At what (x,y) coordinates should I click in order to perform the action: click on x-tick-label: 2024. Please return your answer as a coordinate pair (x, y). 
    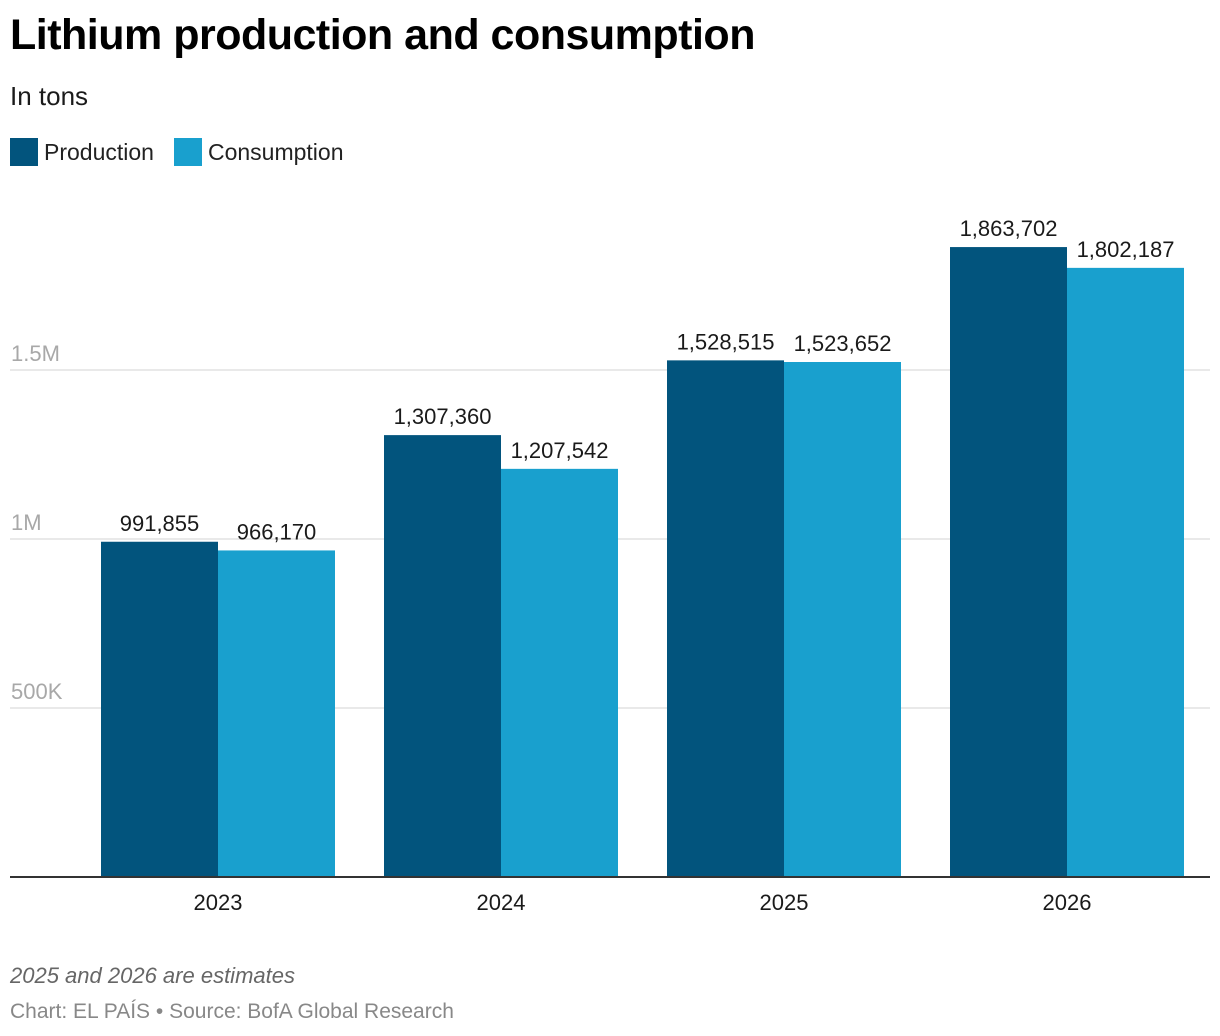
    Looking at the image, I should click on (501, 902).